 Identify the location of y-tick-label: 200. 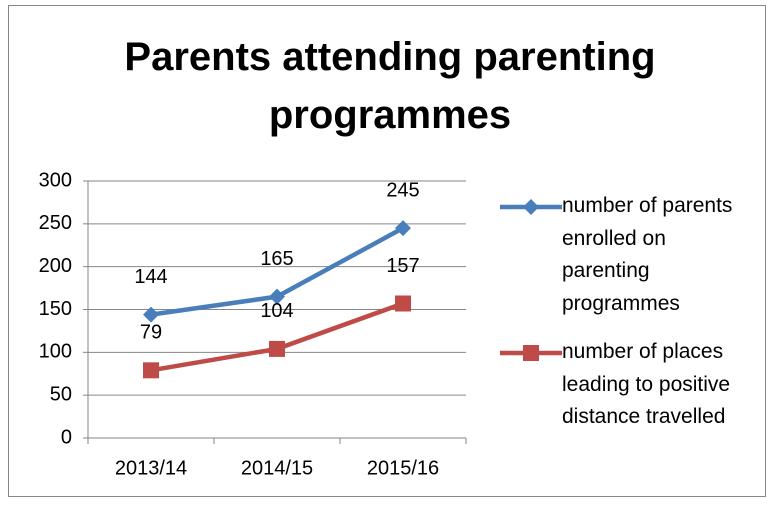
(55, 266).